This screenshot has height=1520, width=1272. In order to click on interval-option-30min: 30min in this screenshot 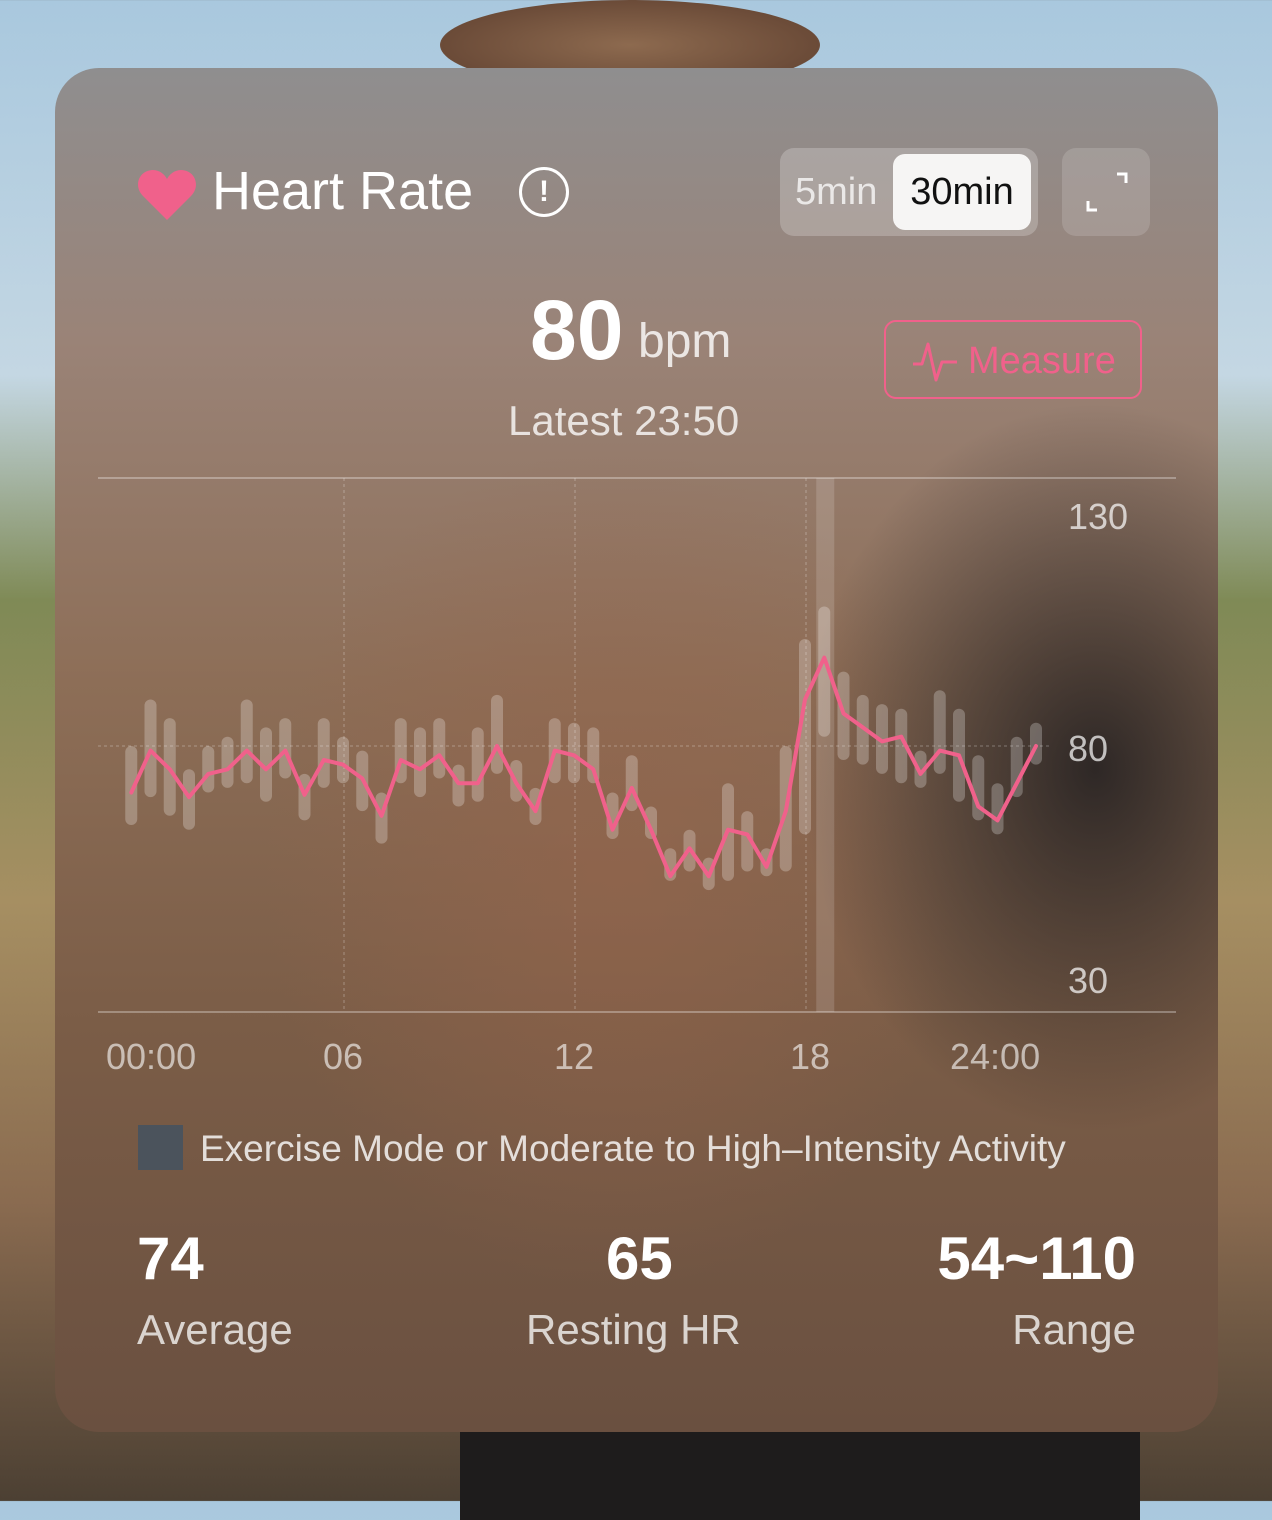, I will do `click(962, 192)`.